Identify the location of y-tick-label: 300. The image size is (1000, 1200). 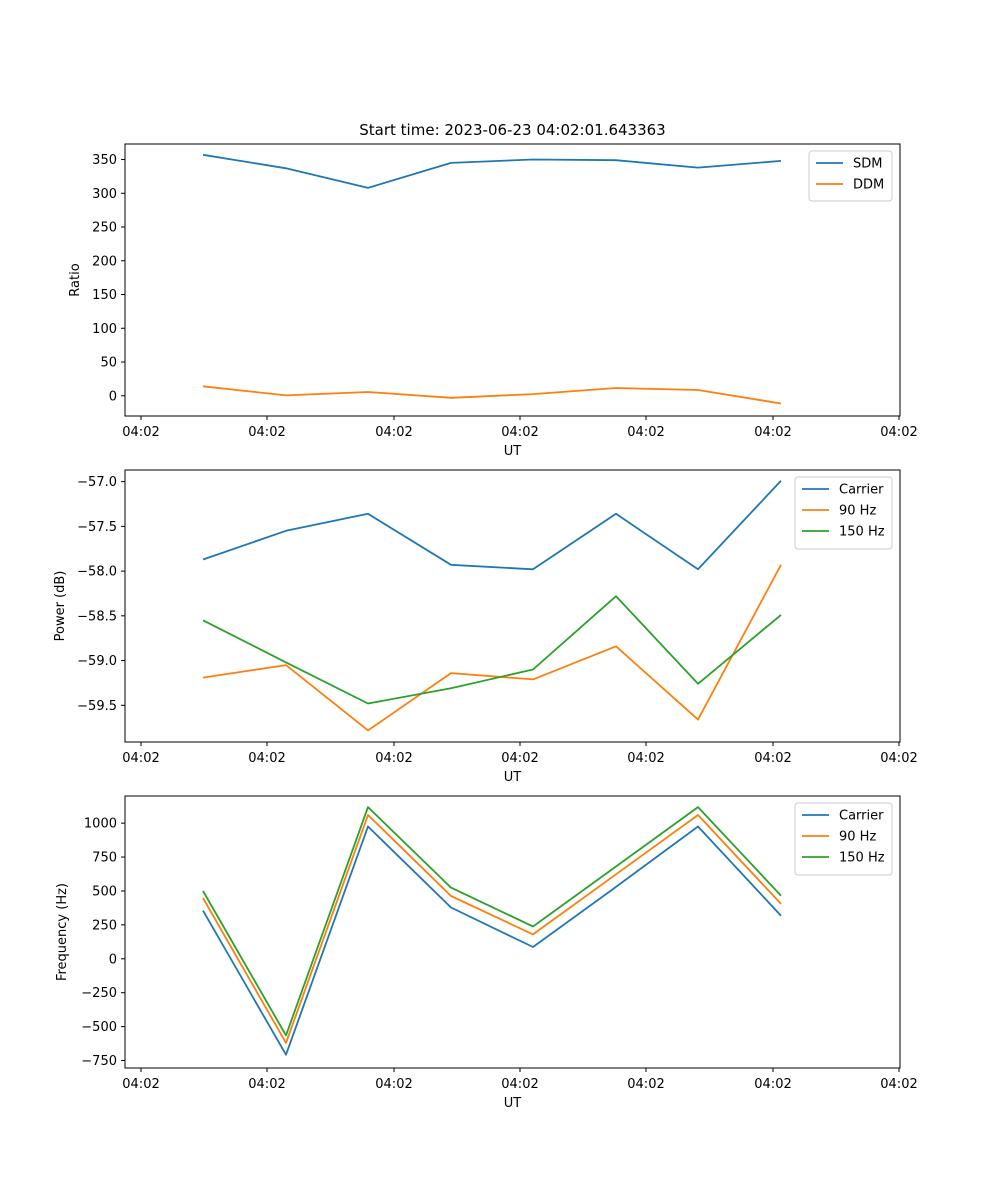
(104, 194).